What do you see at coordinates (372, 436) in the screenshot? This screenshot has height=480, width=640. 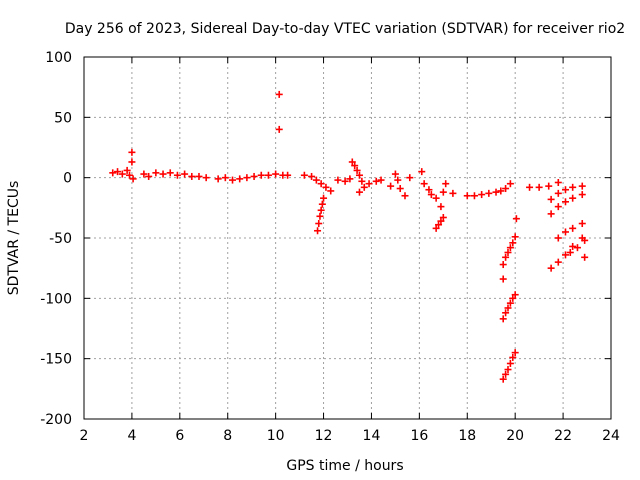 I see `x-tick-label: 14` at bounding box center [372, 436].